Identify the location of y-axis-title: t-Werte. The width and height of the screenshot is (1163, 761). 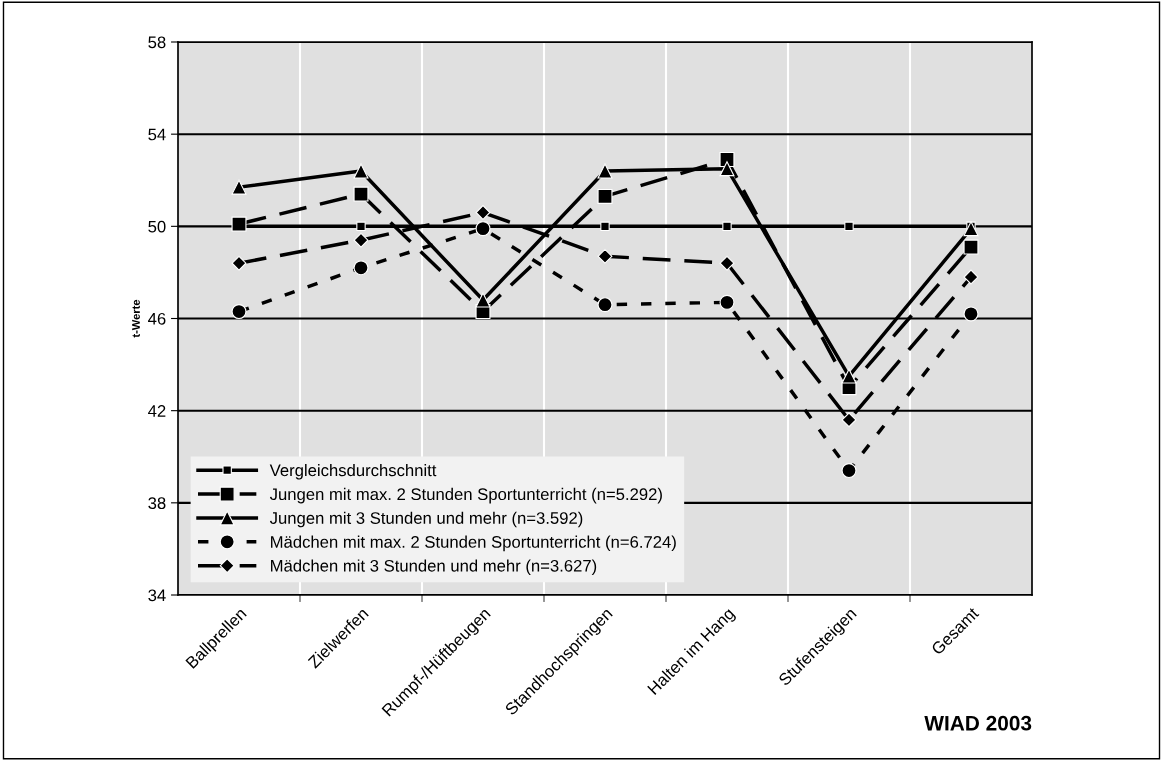
(136, 318).